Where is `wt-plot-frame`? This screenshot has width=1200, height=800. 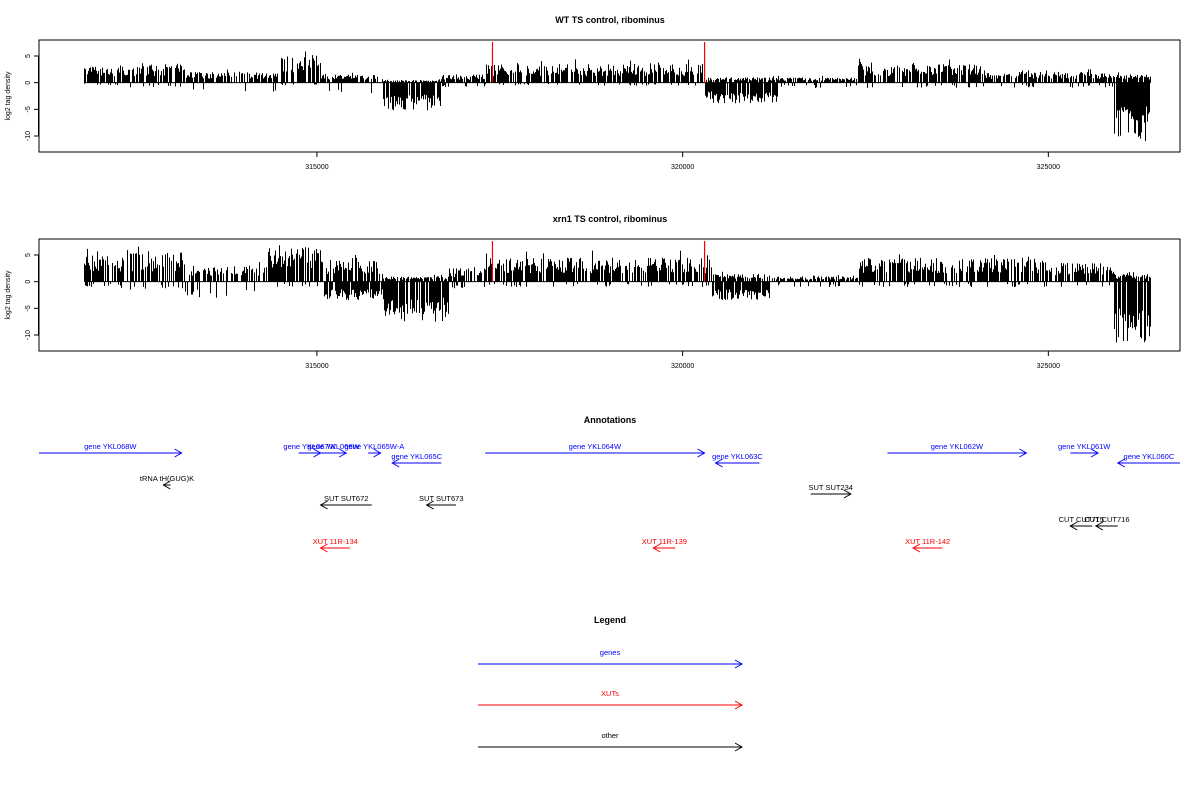 wt-plot-frame is located at coordinates (609, 96).